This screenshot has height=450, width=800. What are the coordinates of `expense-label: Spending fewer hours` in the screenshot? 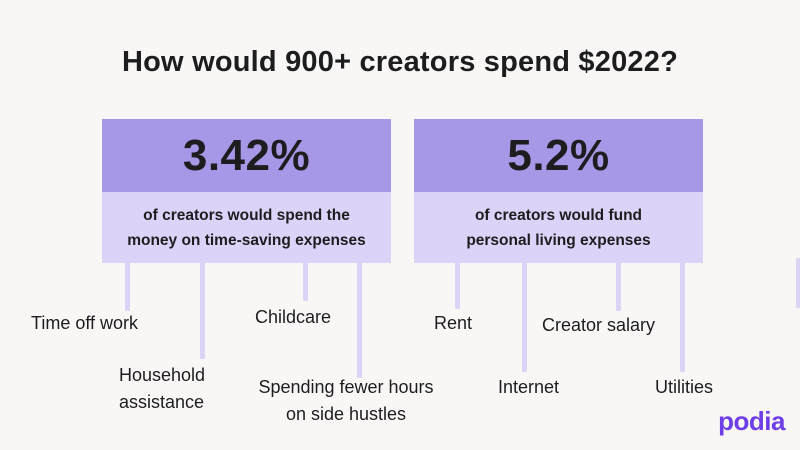 It's located at (346, 387).